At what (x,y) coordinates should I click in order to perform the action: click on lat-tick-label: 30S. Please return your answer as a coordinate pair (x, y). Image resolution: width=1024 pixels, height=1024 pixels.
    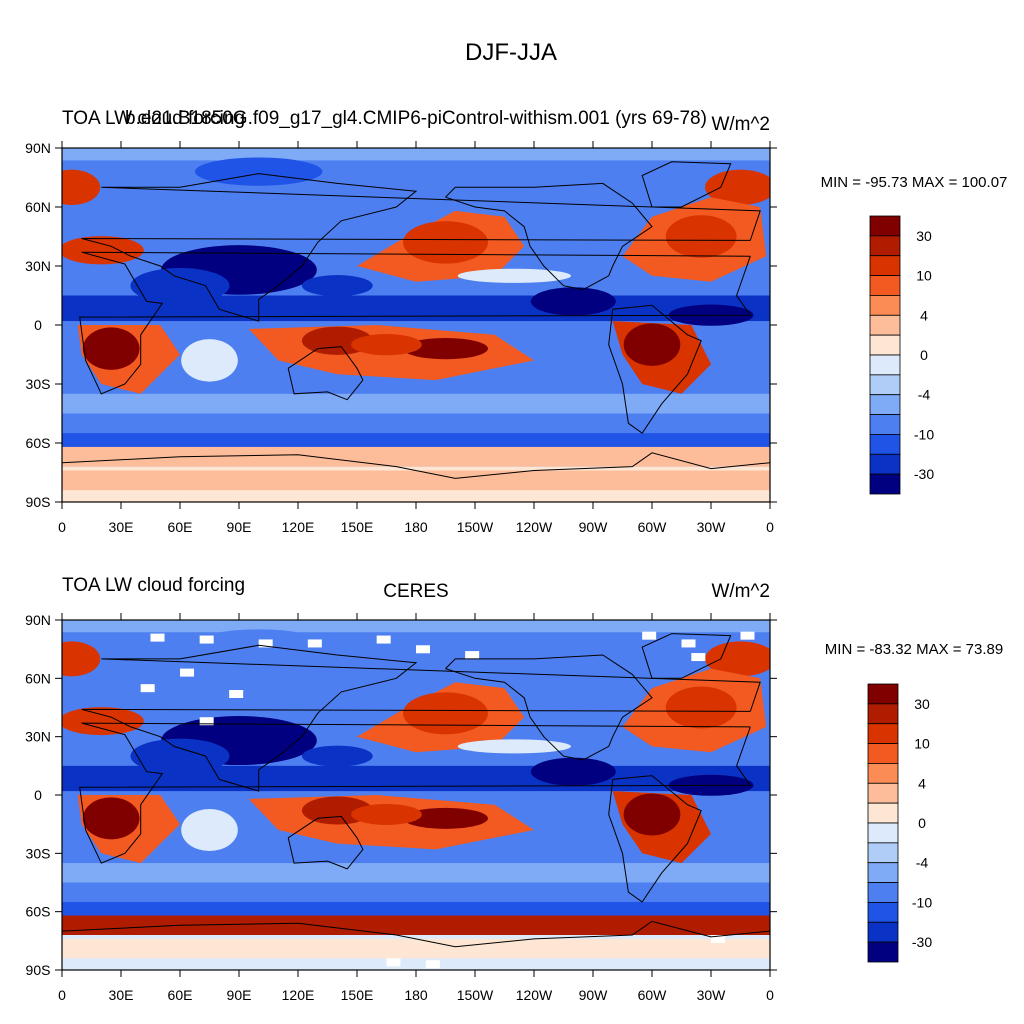
    Looking at the image, I should click on (38, 384).